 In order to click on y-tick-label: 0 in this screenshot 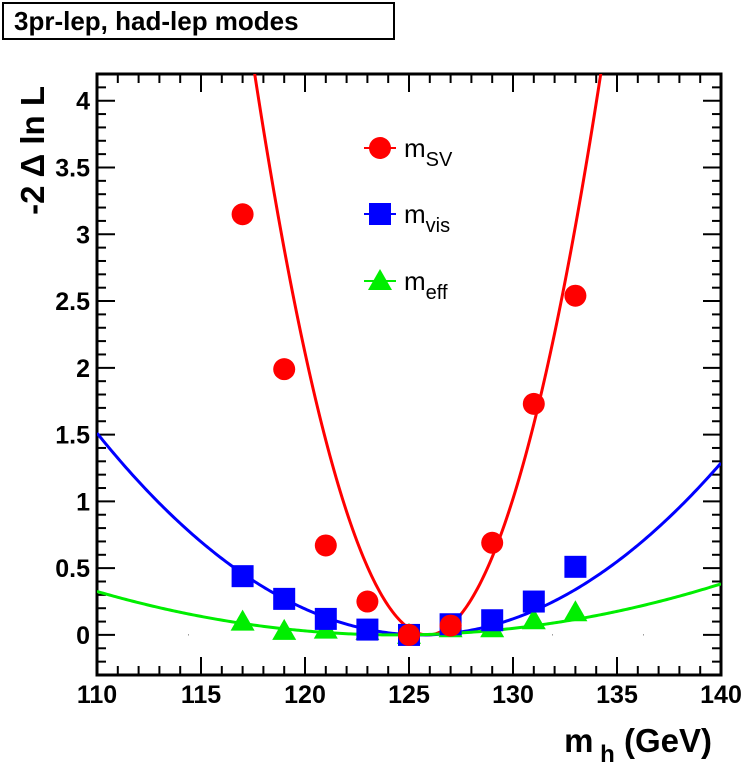, I will do `click(83, 636)`.